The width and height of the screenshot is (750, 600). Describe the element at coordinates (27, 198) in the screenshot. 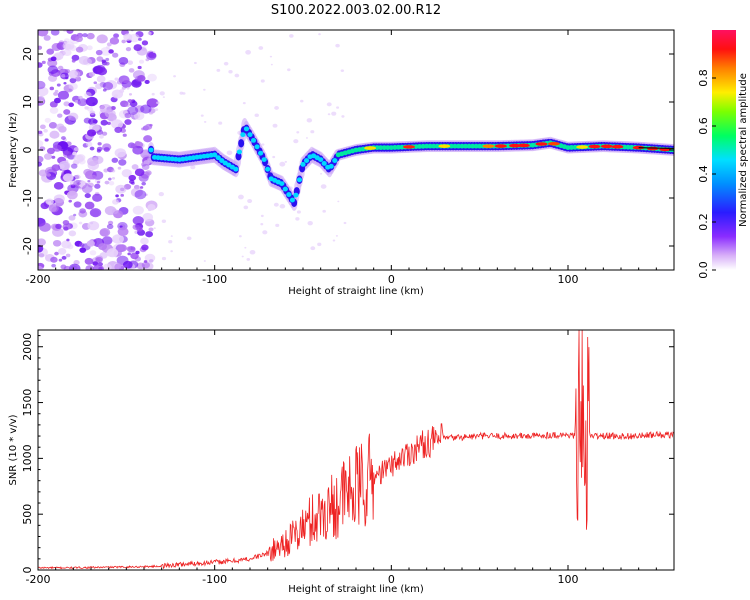

I see `y-tick-label: -10` at that location.